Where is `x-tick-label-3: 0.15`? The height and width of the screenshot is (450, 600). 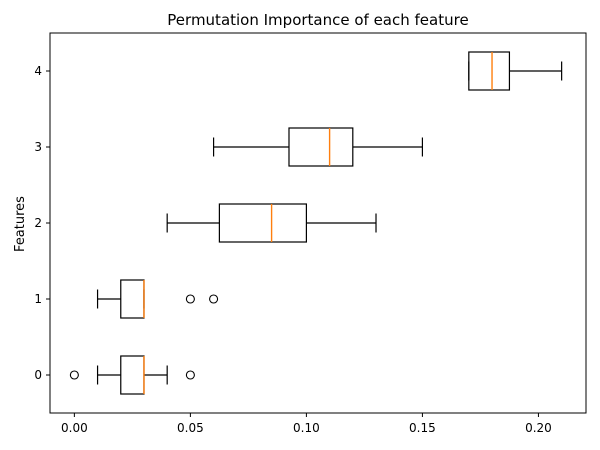
x-tick-label-3: 0.15 is located at coordinates (422, 428).